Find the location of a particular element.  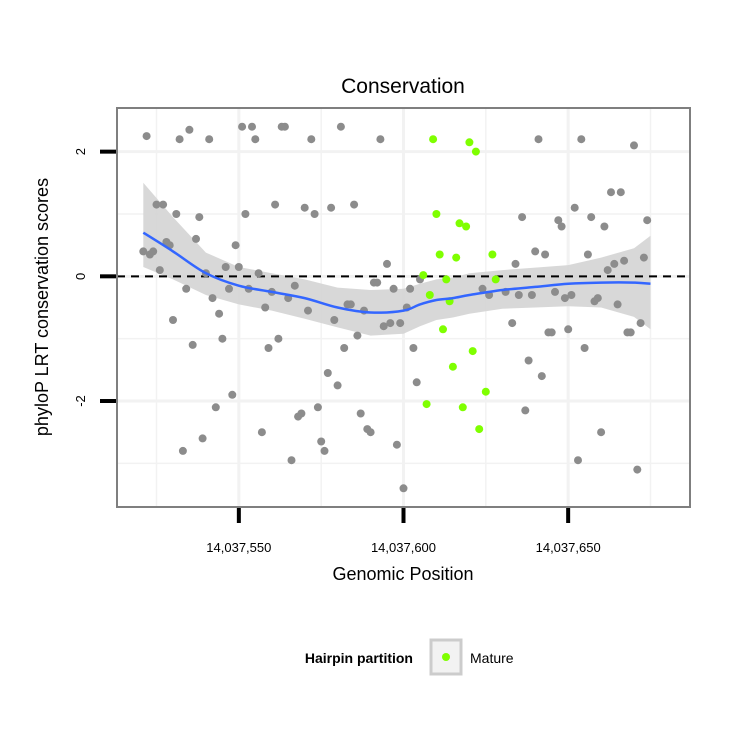

x-tick-label: 14,037,650 is located at coordinates (568, 547).